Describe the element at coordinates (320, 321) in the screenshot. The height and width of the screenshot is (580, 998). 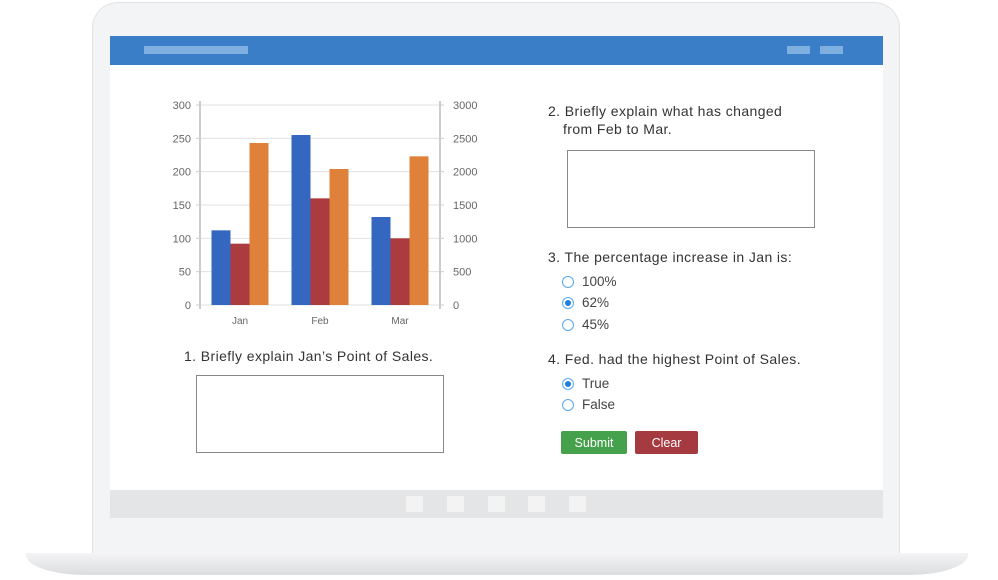
I see `x-tick-label: Feb` at that location.